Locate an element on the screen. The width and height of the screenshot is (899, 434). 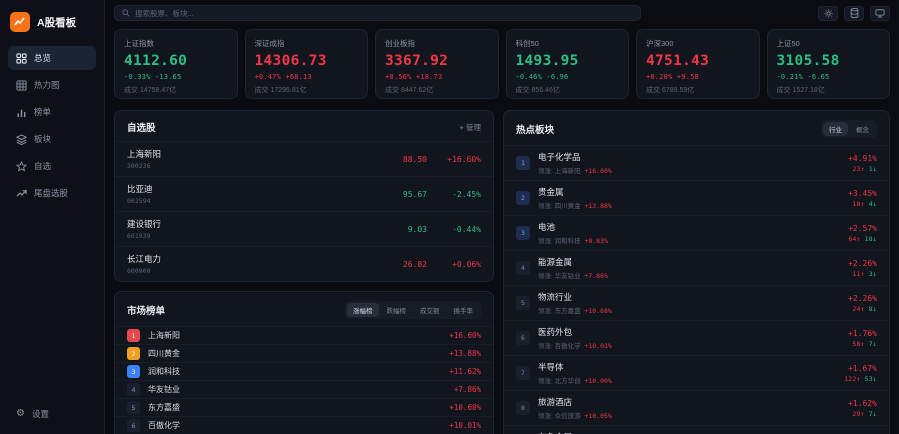
ranking-row: 4 华友钴业 +7.86% is located at coordinates (304, 389).